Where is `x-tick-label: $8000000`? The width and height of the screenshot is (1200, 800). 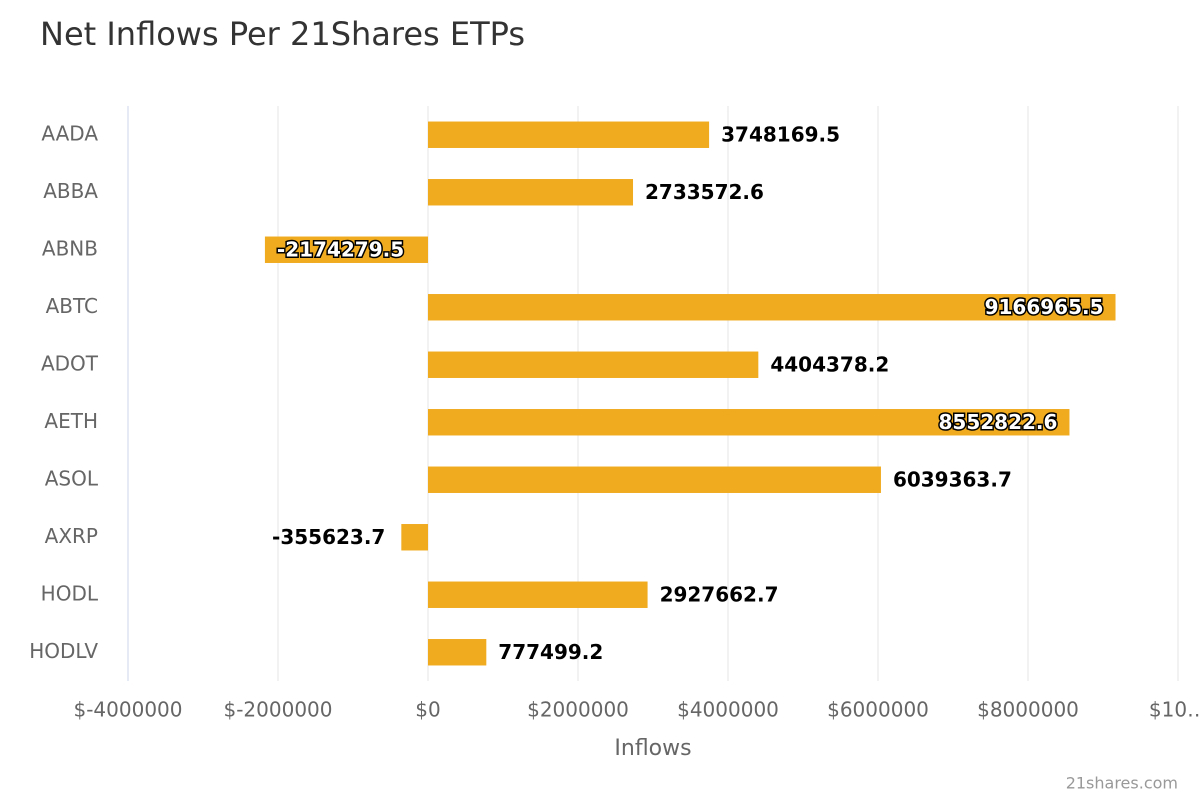 x-tick-label: $8000000 is located at coordinates (1028, 710).